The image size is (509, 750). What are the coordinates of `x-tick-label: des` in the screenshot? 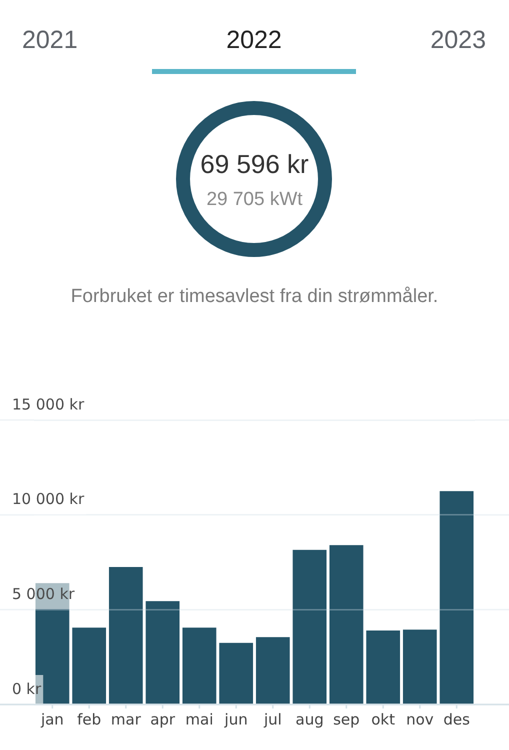 It's located at (456, 719).